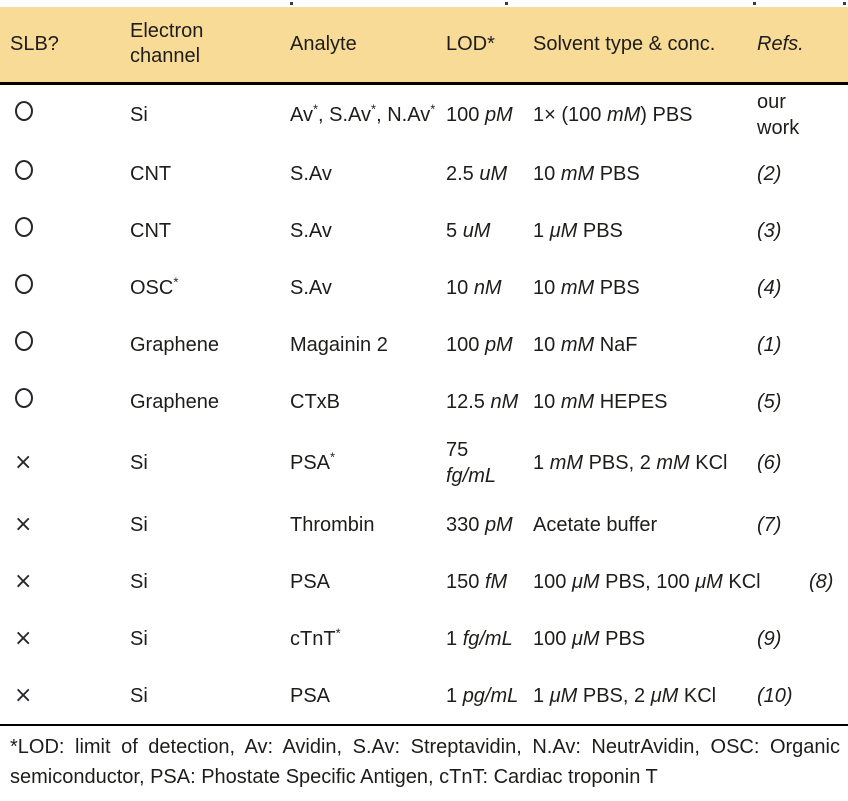 This screenshot has height=801, width=848. What do you see at coordinates (775, 695) in the screenshot?
I see `refs-cell: (10)` at bounding box center [775, 695].